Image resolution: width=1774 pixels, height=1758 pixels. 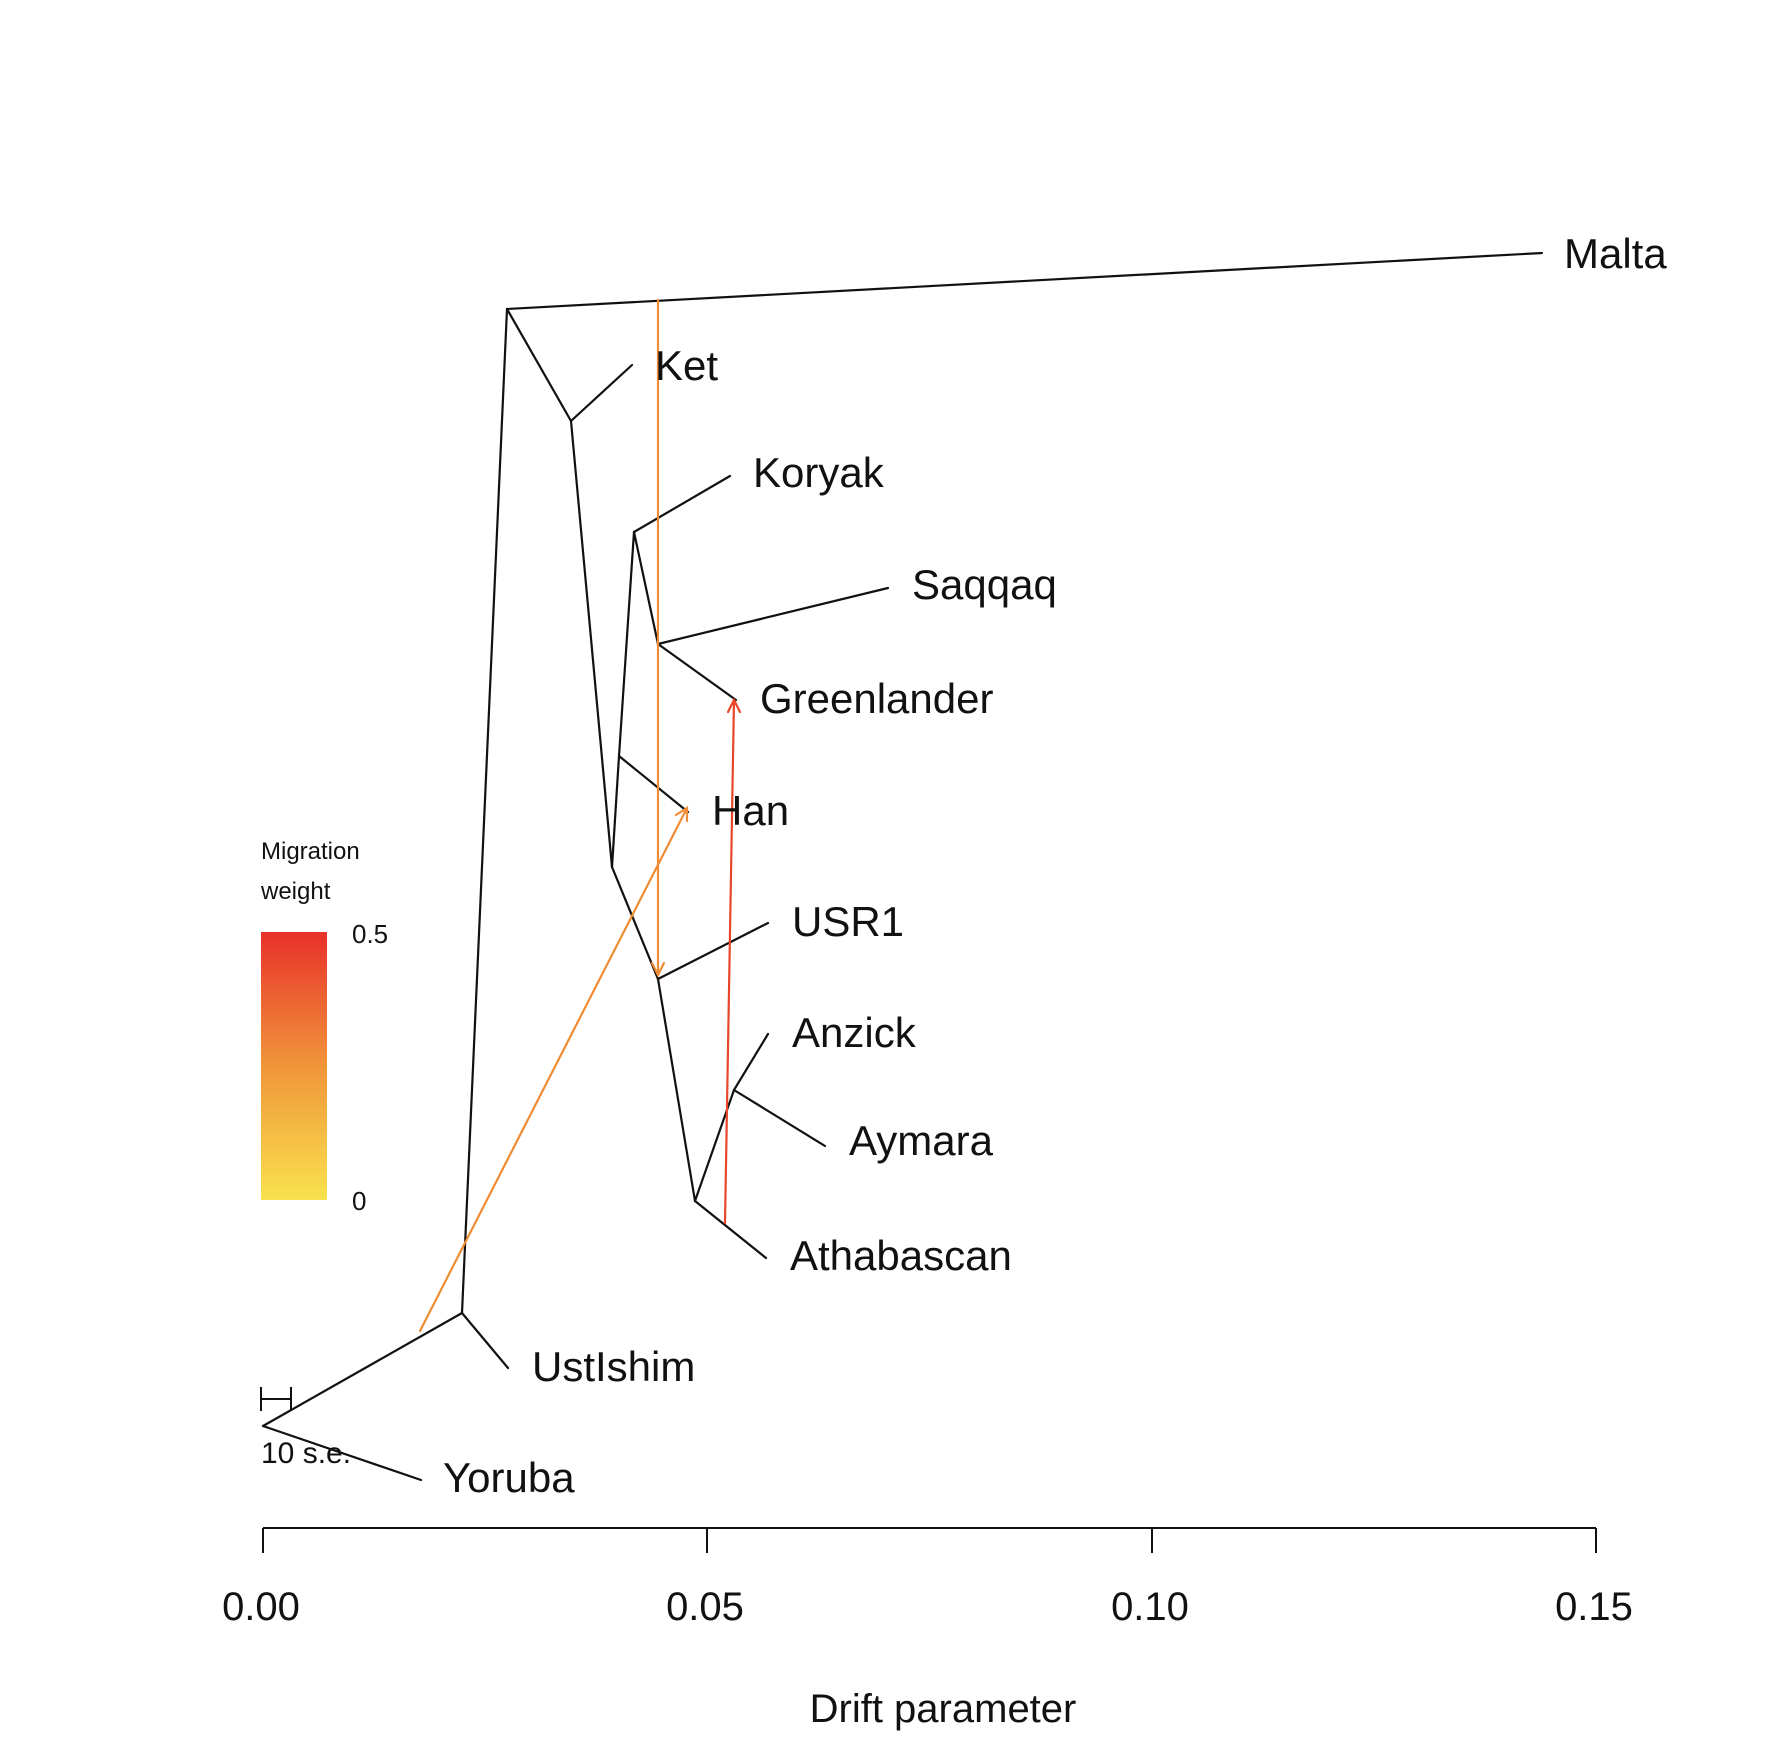 What do you see at coordinates (539, 365) in the screenshot?
I see `edge-node2-node3` at bounding box center [539, 365].